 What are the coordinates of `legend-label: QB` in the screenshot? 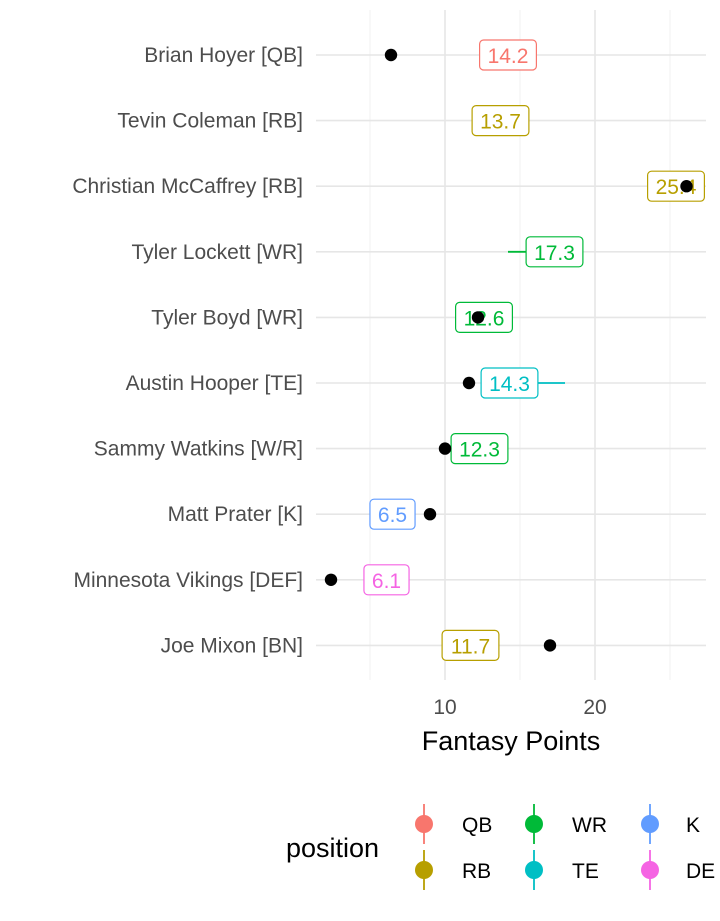 It's located at (477, 825).